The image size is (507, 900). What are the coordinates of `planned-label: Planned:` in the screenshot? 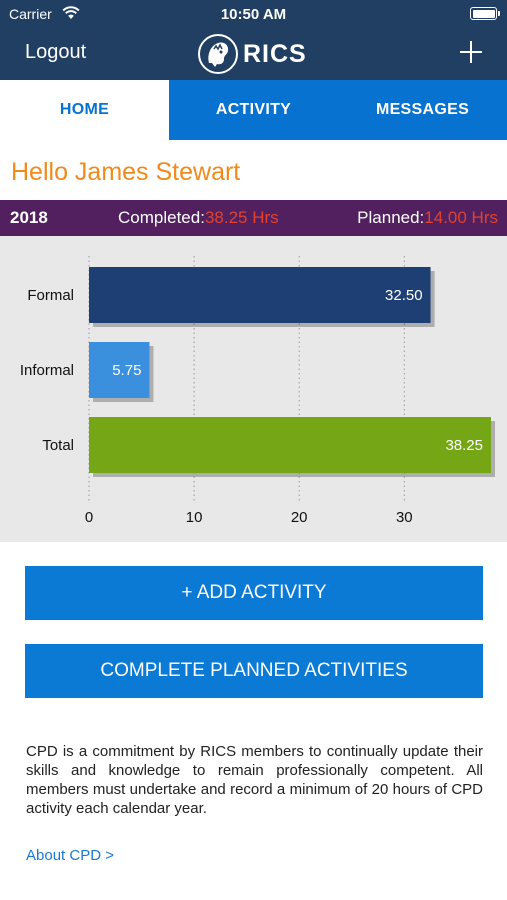 It's located at (391, 217).